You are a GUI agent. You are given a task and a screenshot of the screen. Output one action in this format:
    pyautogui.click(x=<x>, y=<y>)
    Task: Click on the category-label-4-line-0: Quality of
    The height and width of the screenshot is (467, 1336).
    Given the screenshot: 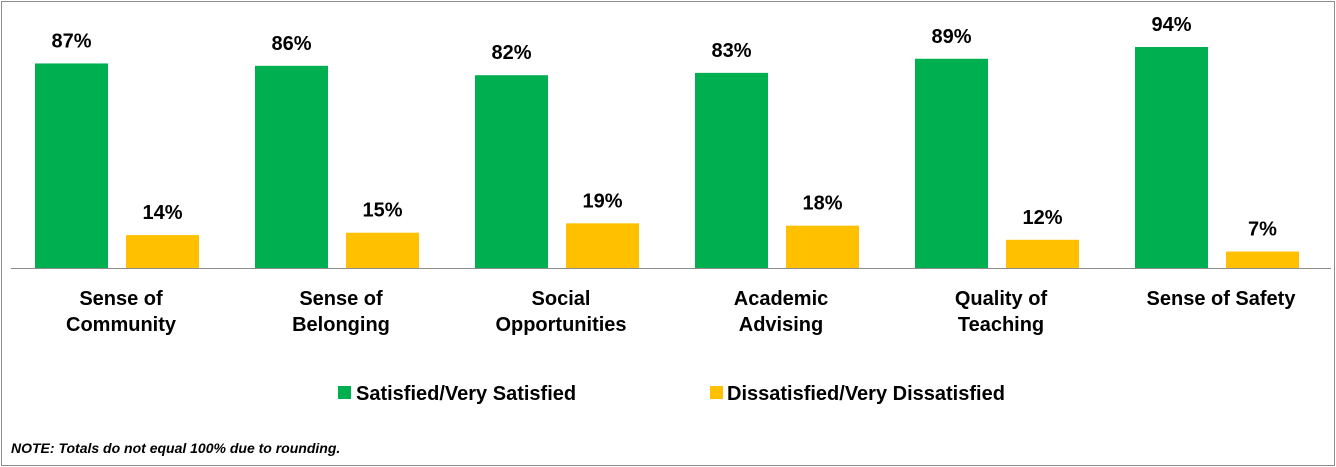 What is the action you would take?
    pyautogui.click(x=1001, y=299)
    